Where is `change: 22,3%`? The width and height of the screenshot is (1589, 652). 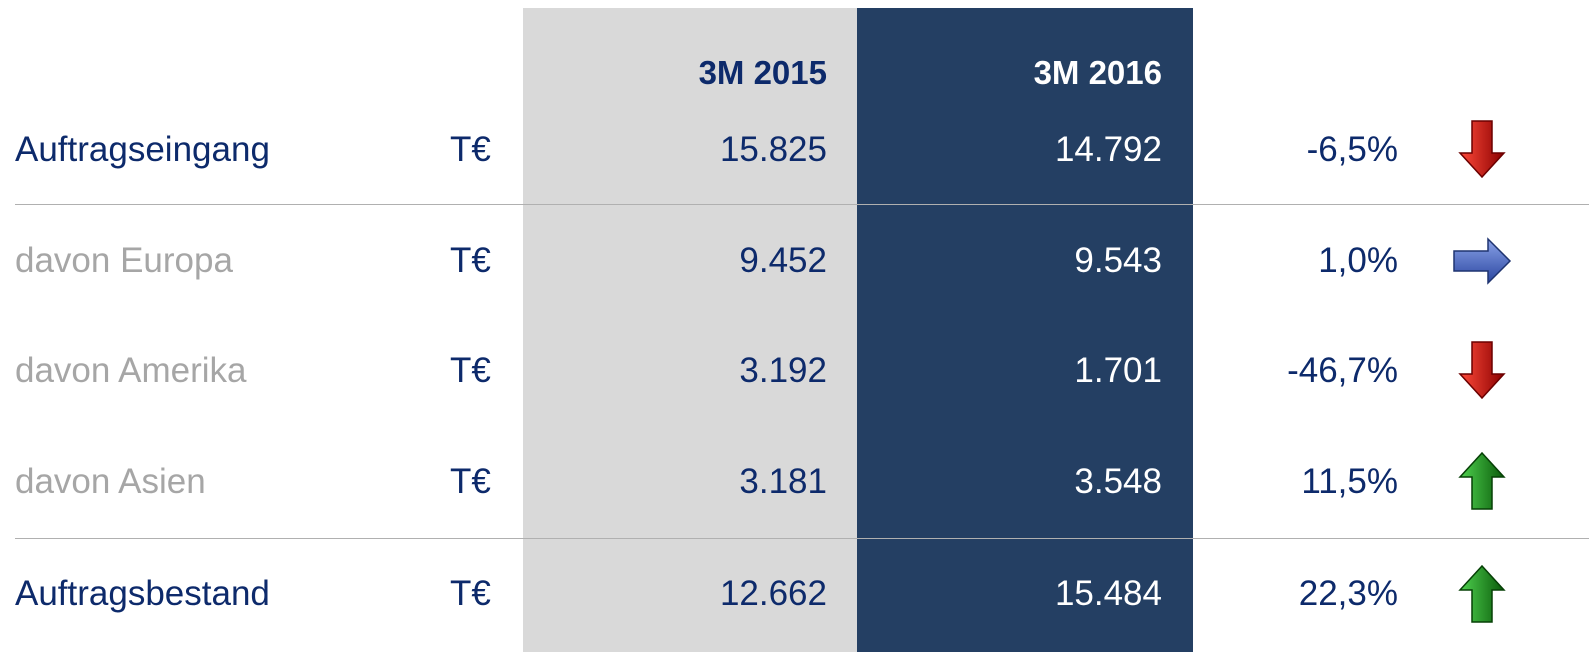
change: 22,3% is located at coordinates (1348, 593).